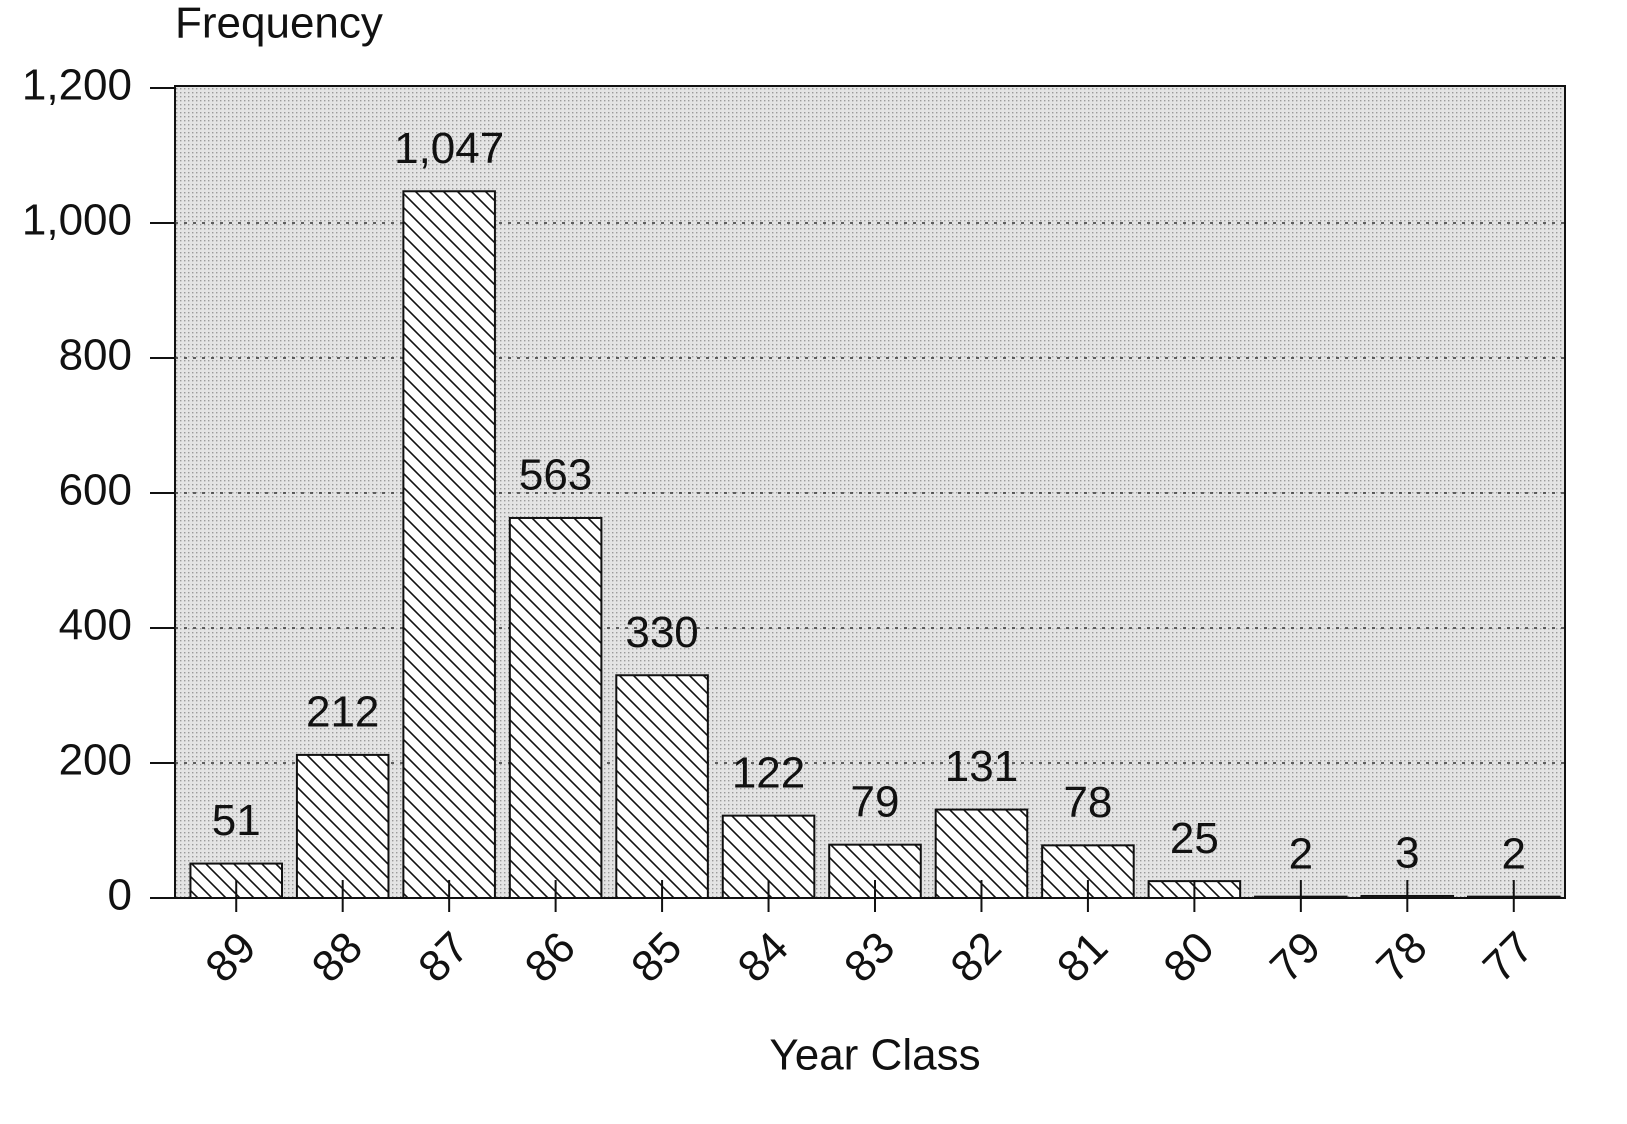 Image resolution: width=1627 pixels, height=1124 pixels. What do you see at coordinates (342, 712) in the screenshot?
I see `value-label: 212` at bounding box center [342, 712].